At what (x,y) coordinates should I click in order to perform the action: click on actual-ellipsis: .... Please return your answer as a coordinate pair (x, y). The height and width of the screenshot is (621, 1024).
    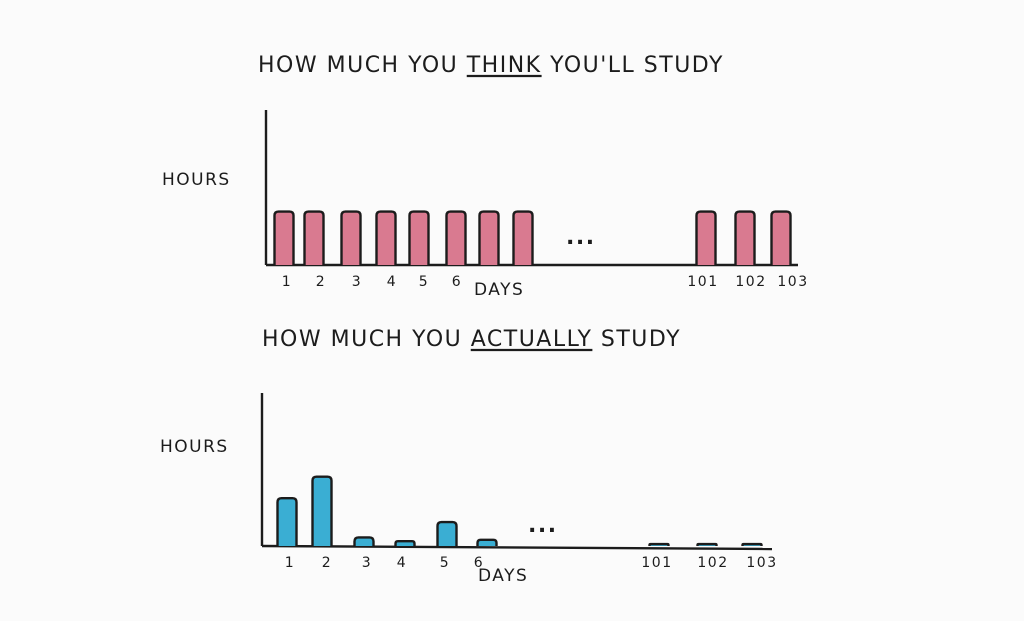
    Looking at the image, I should click on (543, 525).